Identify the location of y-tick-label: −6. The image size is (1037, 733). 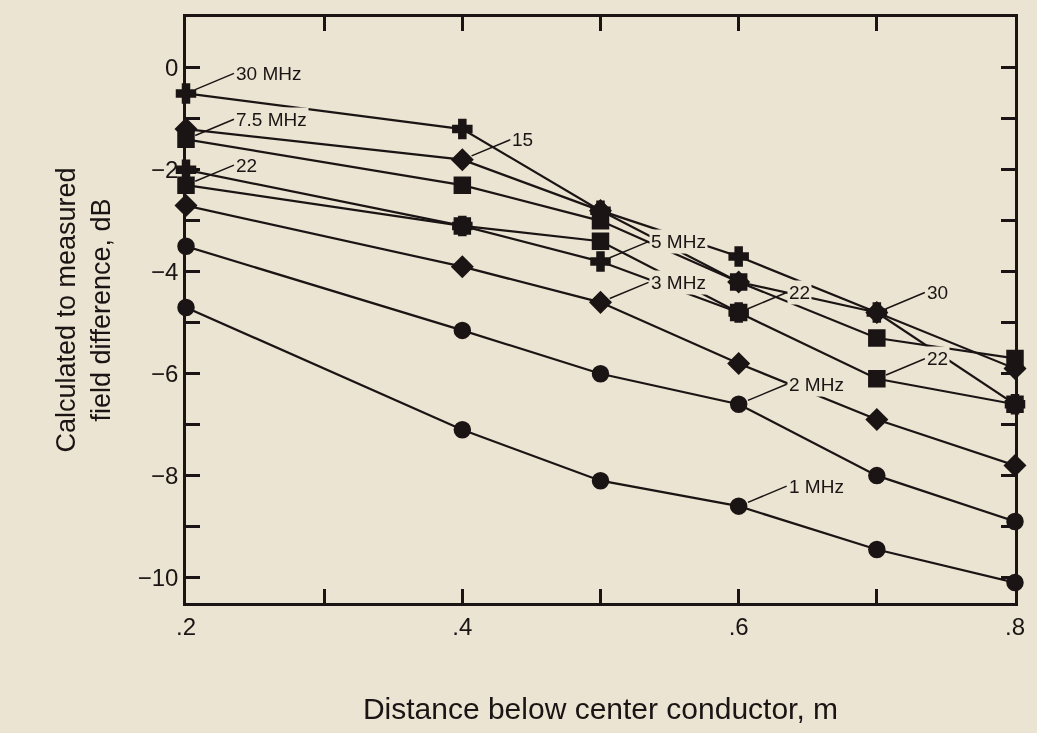
(165, 374).